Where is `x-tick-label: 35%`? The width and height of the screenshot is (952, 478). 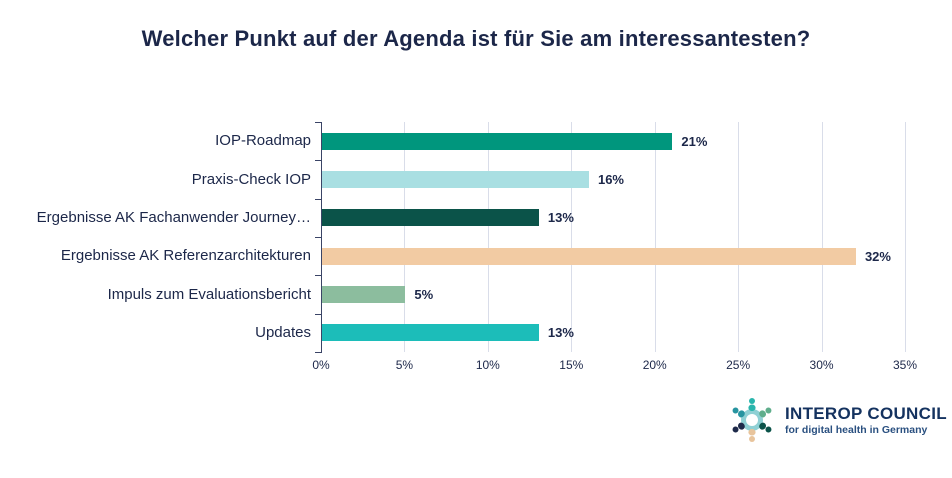 x-tick-label: 35% is located at coordinates (905, 365).